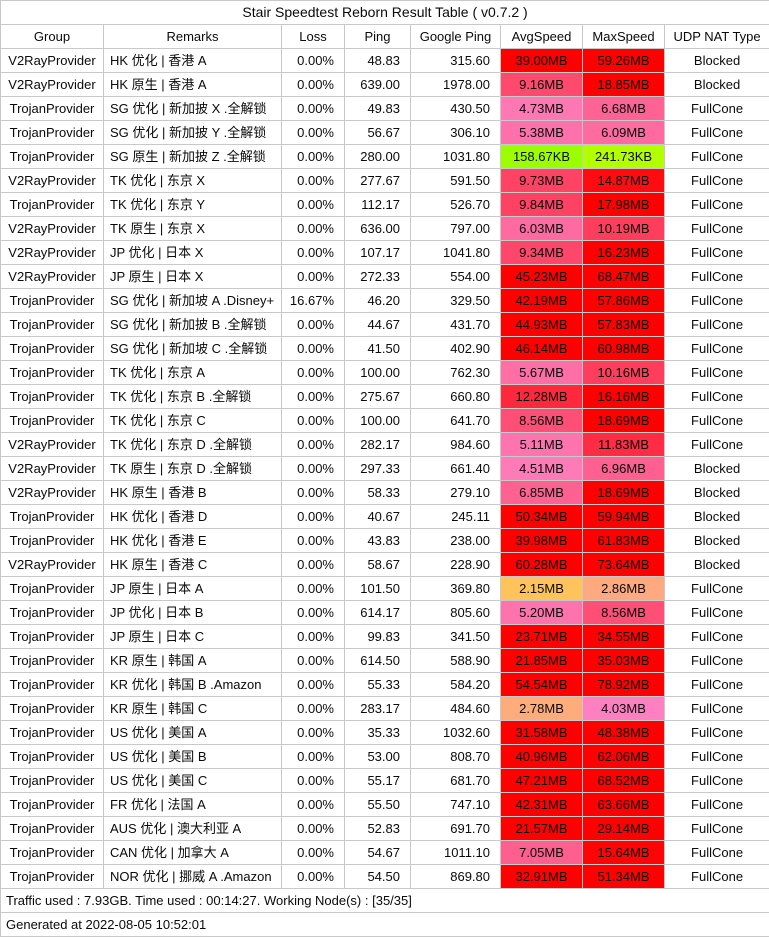  I want to click on cell-ping: 297.33, so click(378, 469).